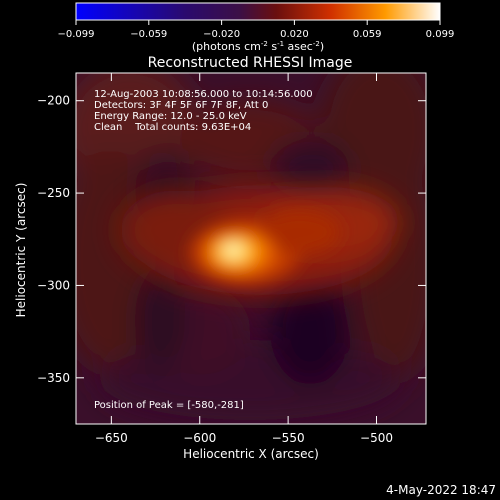 The width and height of the screenshot is (500, 500). I want to click on x-tick-label: −550, so click(288, 438).